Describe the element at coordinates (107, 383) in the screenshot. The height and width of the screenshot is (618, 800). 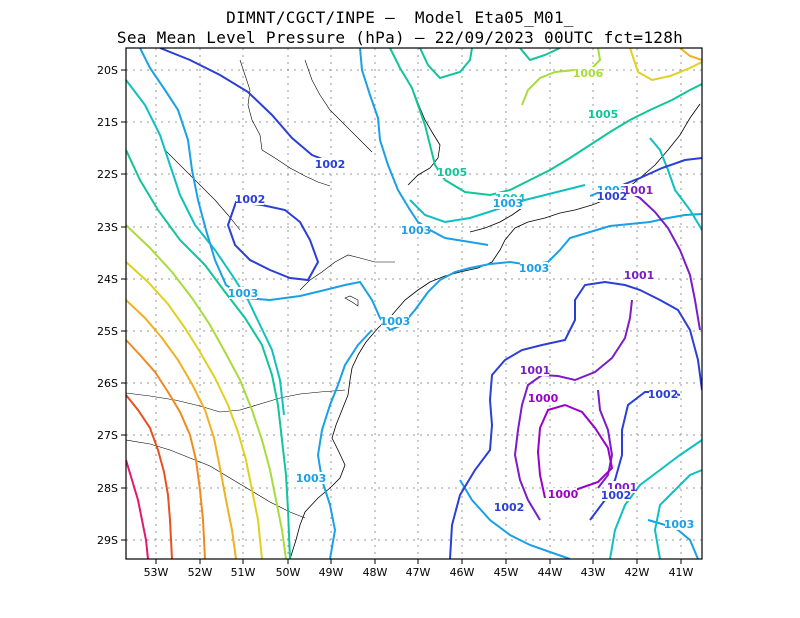
I see `lat-label: 26S` at that location.